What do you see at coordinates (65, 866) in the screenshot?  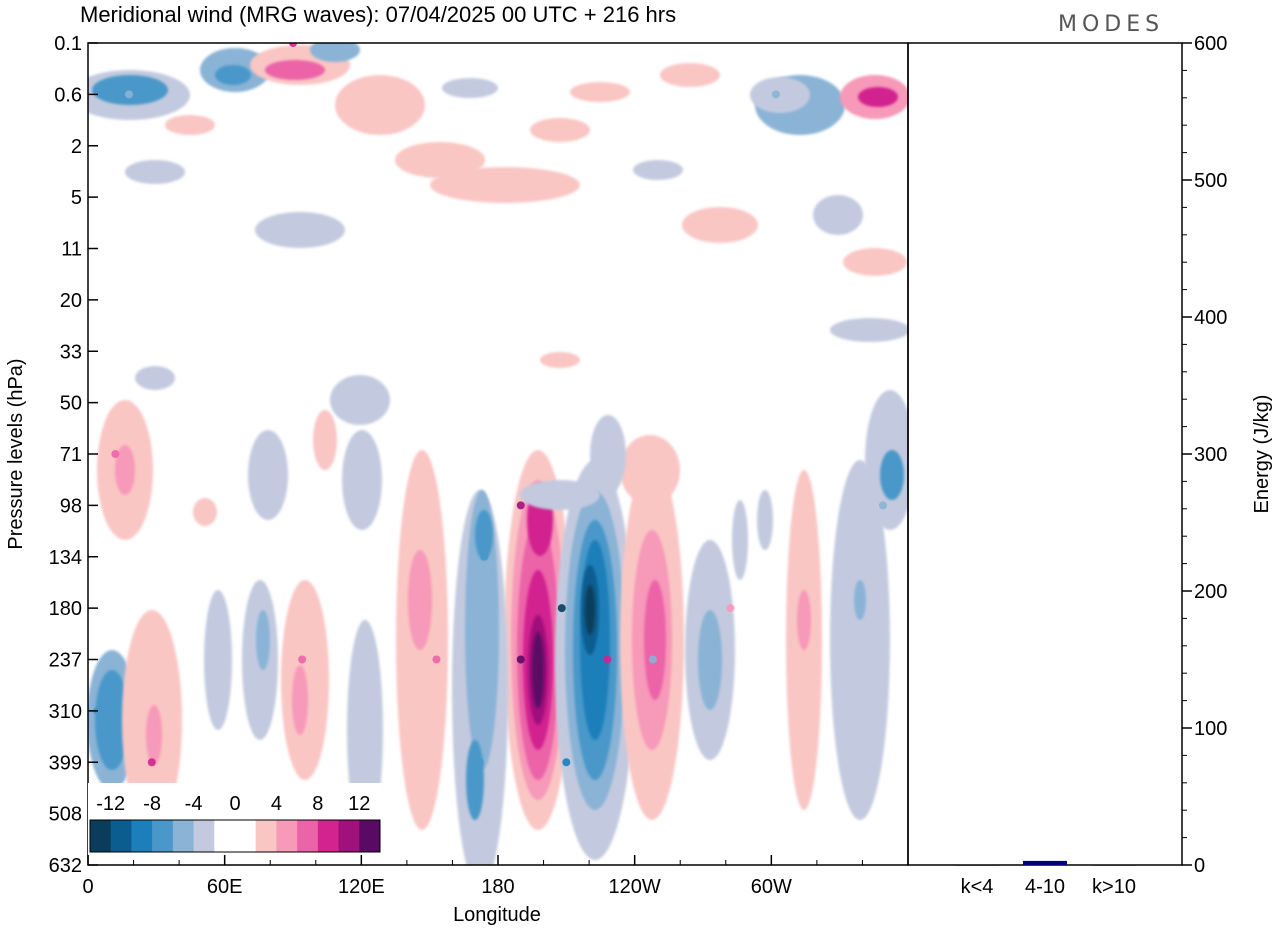 I see `y-tick-label: 632` at bounding box center [65, 866].